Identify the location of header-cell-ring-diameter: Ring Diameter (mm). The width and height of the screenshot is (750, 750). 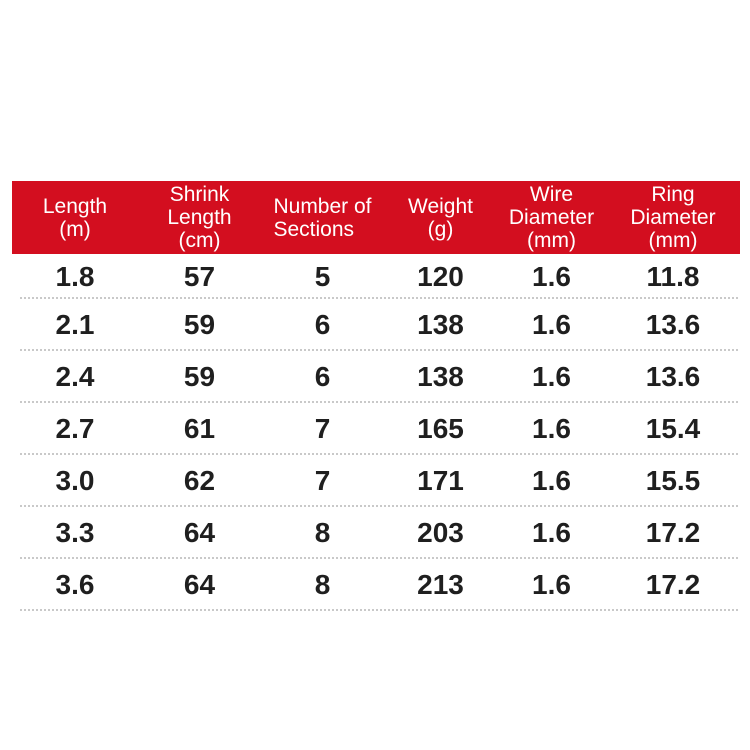
(673, 217).